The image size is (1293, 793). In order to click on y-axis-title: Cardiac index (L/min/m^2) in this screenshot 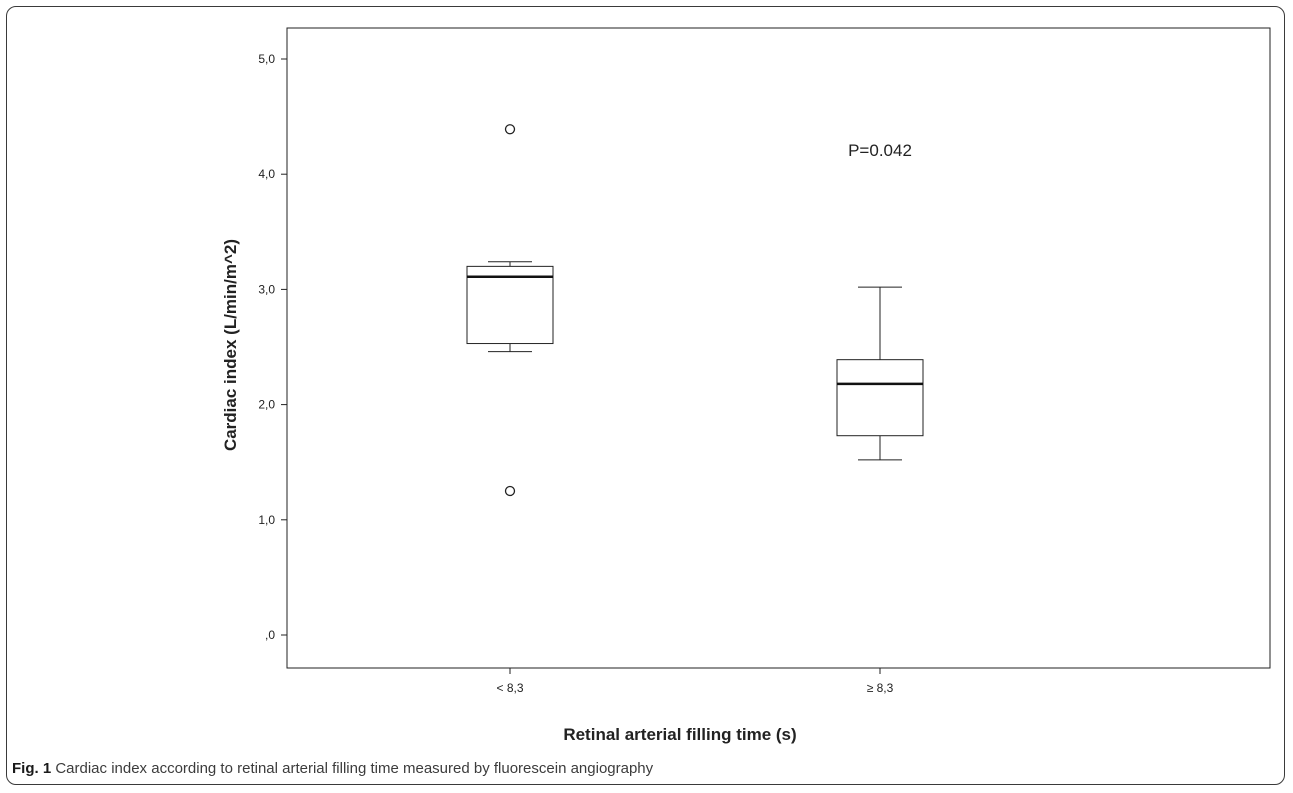, I will do `click(230, 345)`.